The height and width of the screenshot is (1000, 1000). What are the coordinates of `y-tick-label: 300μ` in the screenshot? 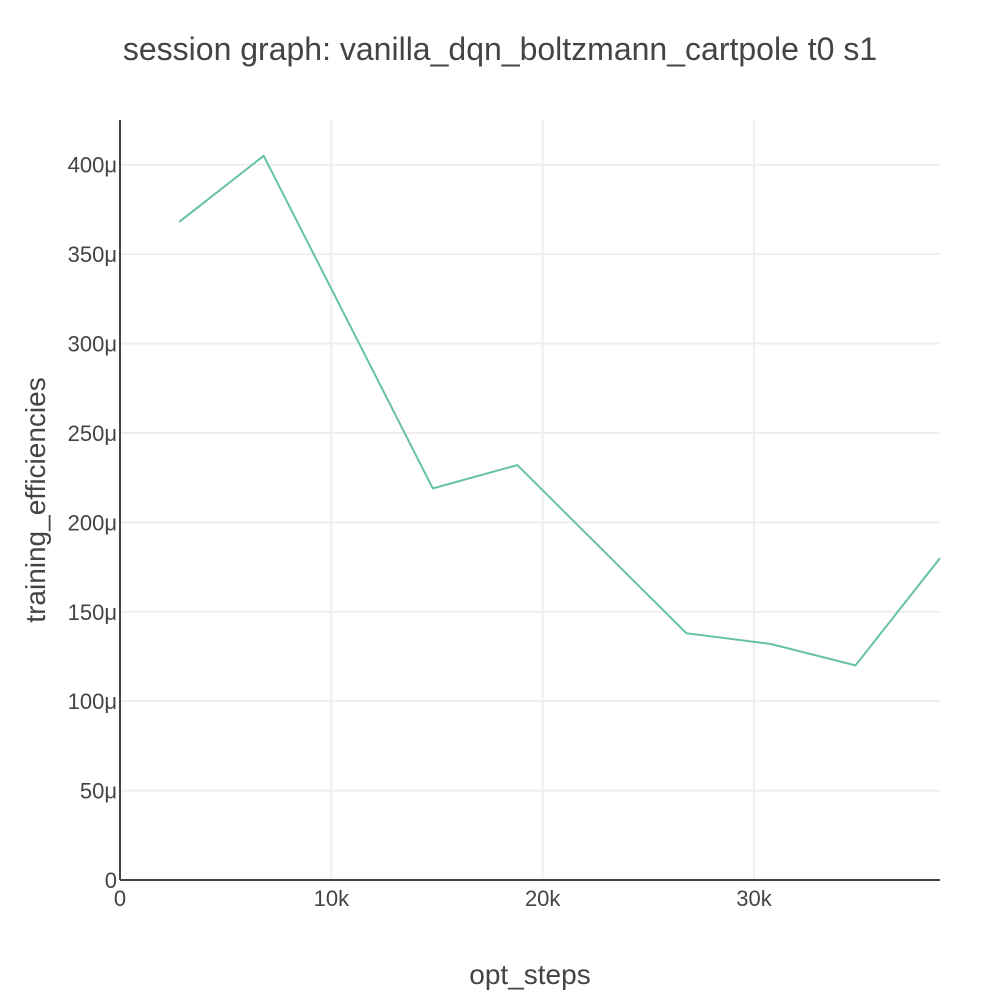 It's located at (92, 344).